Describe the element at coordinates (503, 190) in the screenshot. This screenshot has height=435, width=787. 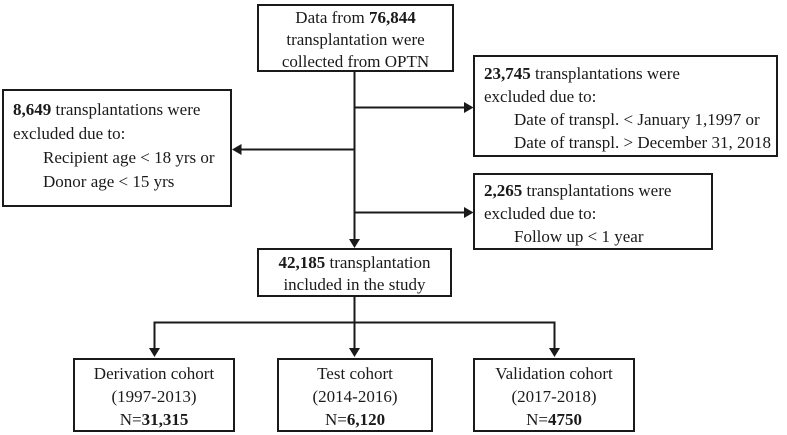
I see `excluded-followup-count: 2,265` at that location.